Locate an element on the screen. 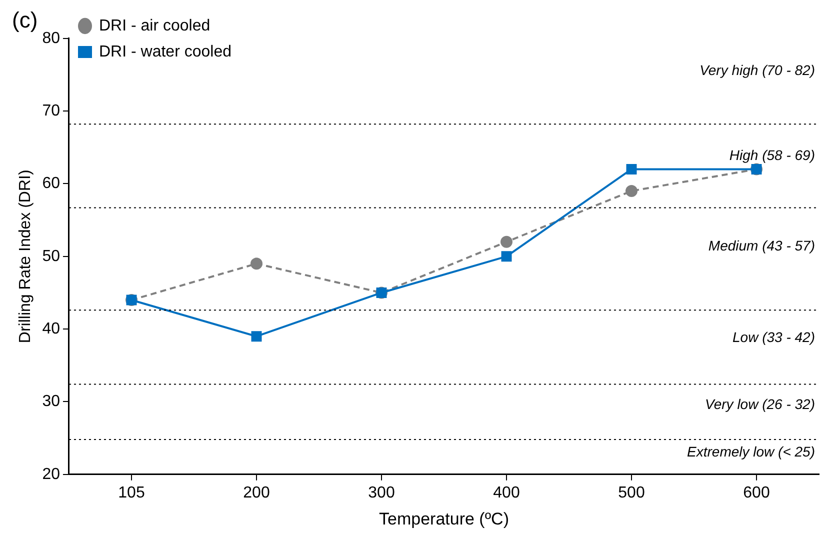 Image resolution: width=835 pixels, height=542 pixels. x-tick-label: 105 is located at coordinates (131, 493).